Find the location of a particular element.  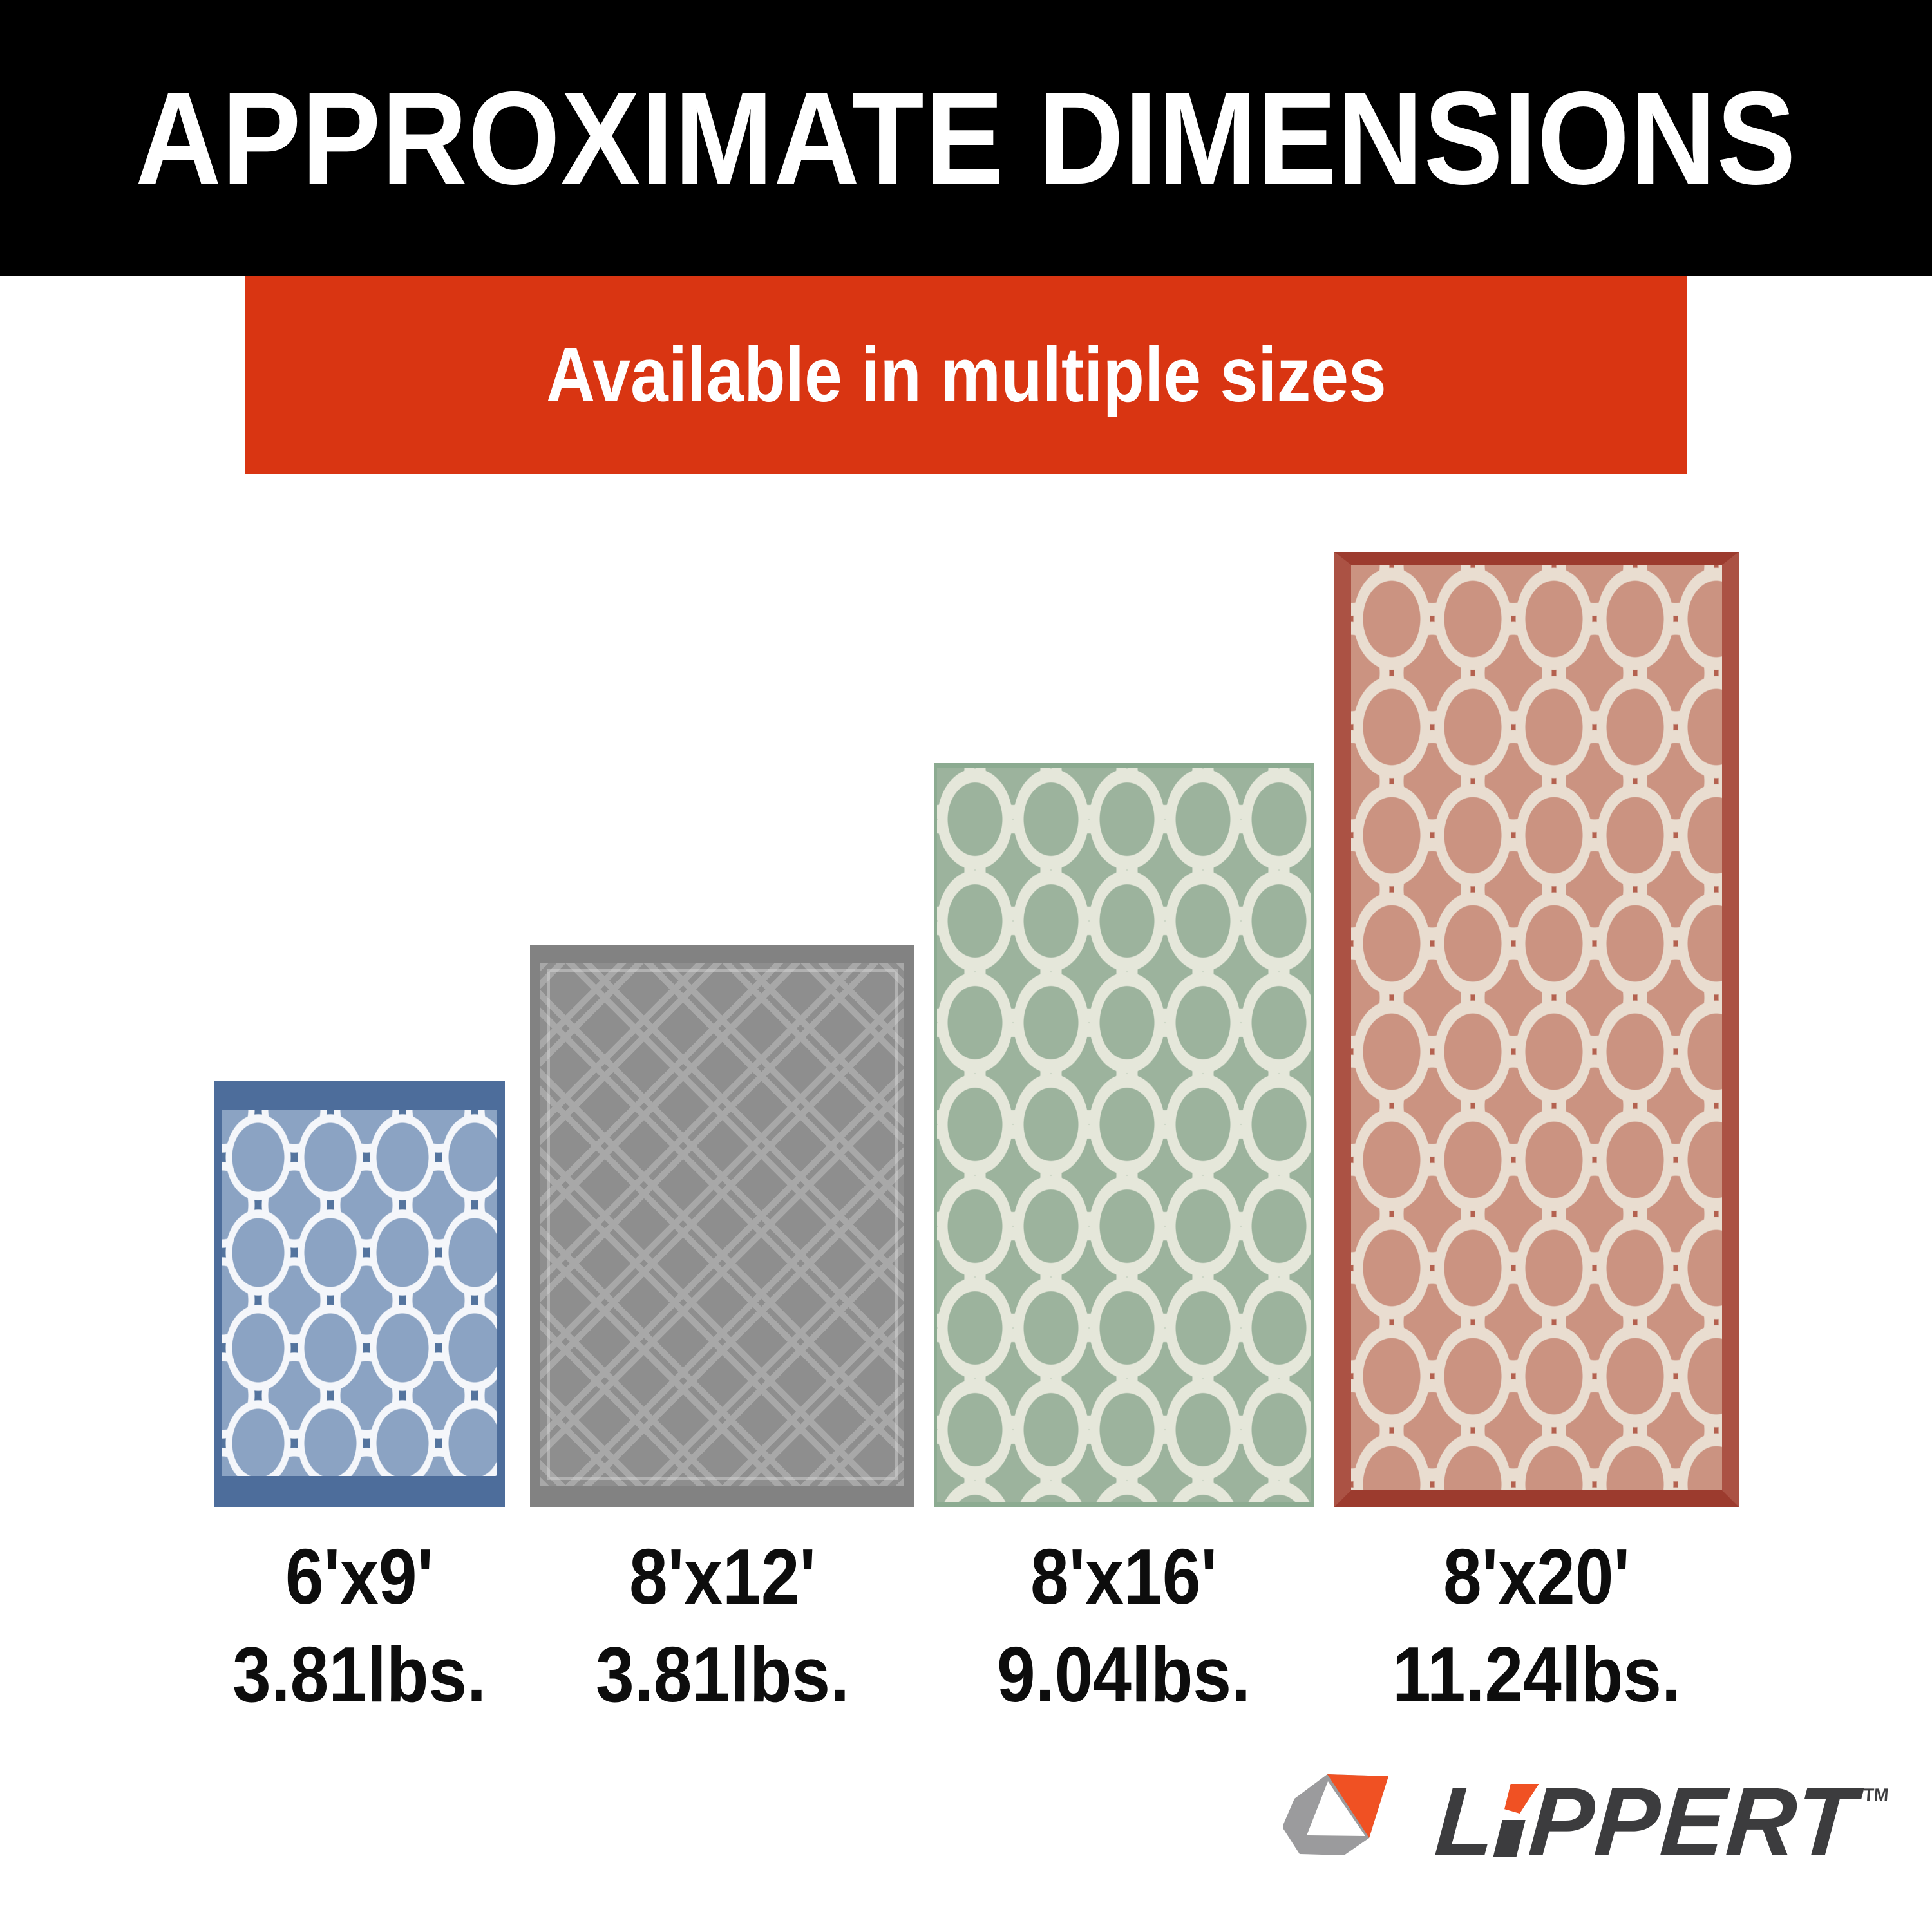

rug-size-label: 8'x20' is located at coordinates (1537, 1576).